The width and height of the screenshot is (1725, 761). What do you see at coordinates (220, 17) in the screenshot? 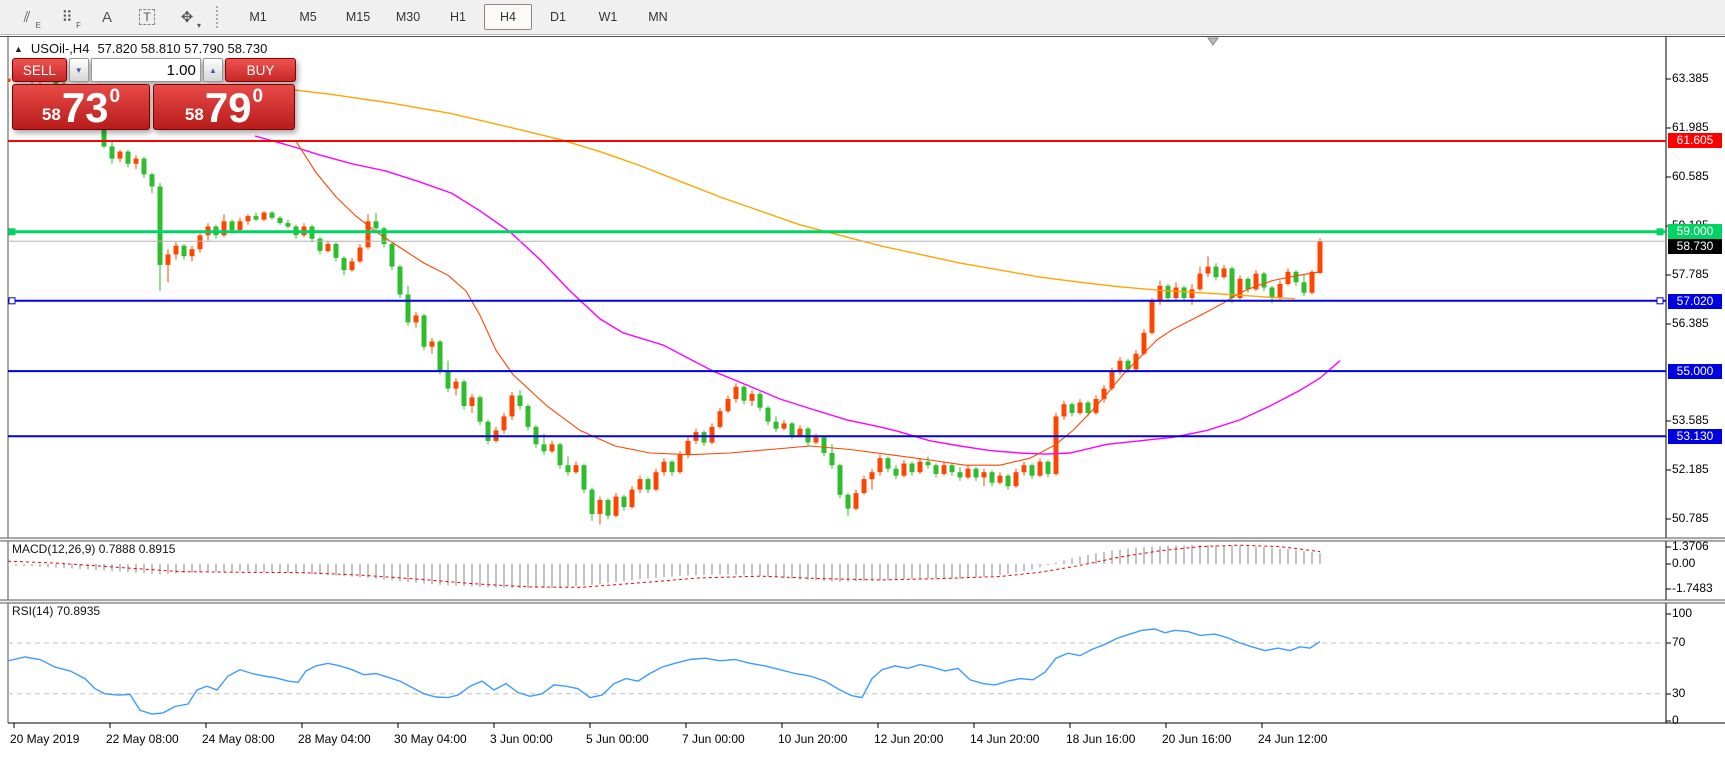
I see `toolbar-separator` at bounding box center [220, 17].